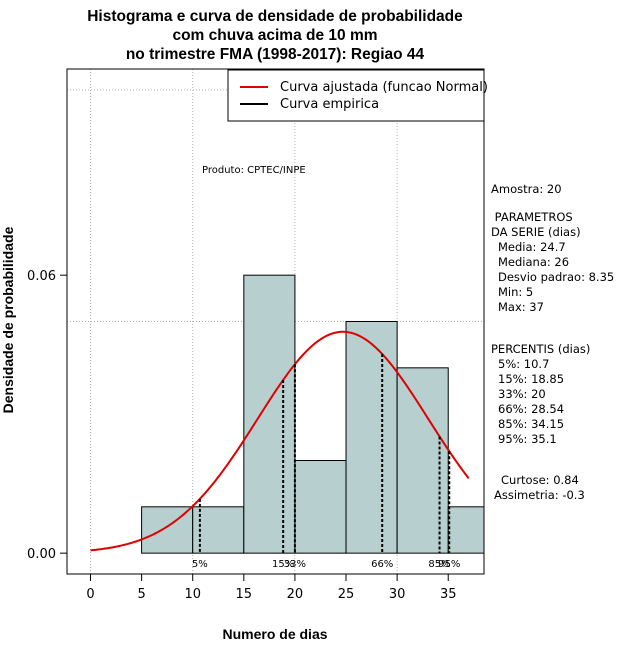  Describe the element at coordinates (531, 379) in the screenshot. I see `percentil-15: 15%: 18.85` at that location.